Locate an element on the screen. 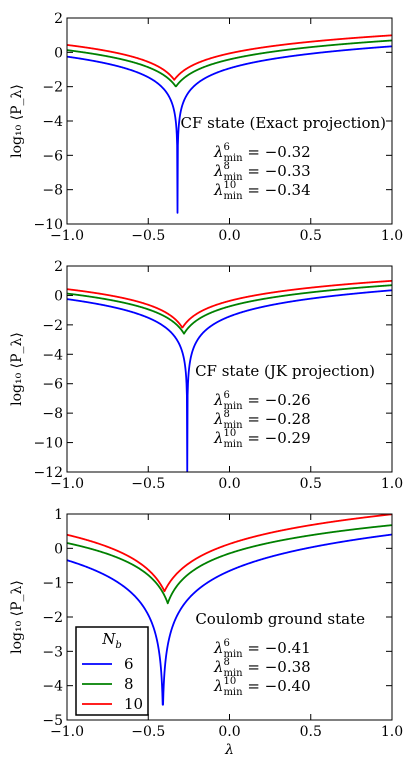  legend-label-nb-6: 6 is located at coordinates (129, 664).